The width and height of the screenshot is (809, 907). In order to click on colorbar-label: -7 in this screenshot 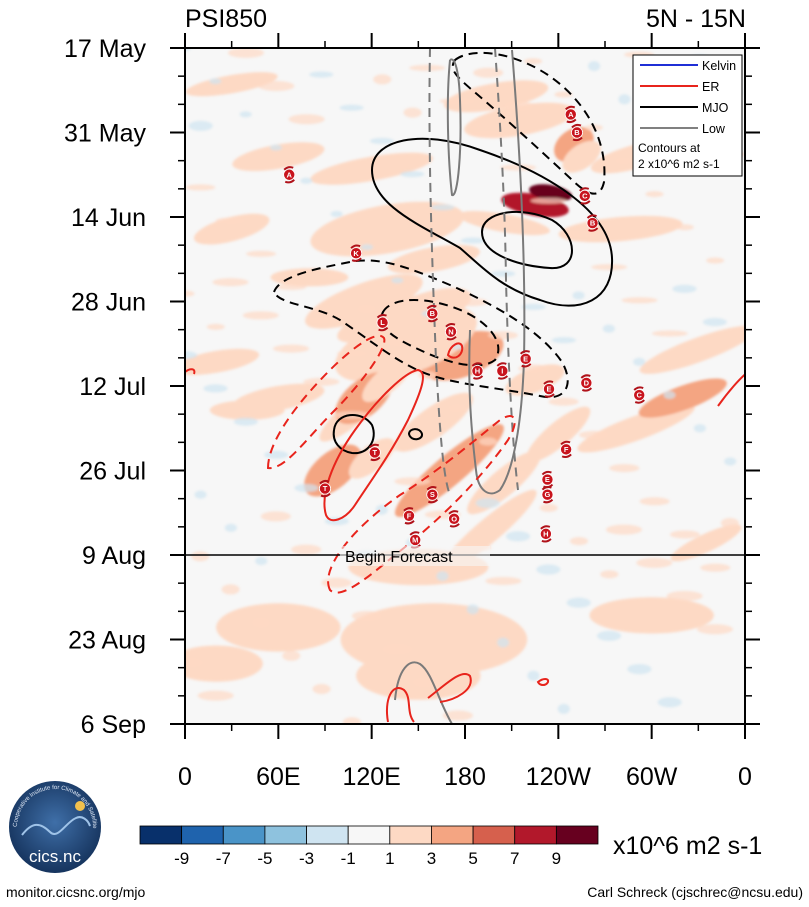, I will do `click(223, 858)`.